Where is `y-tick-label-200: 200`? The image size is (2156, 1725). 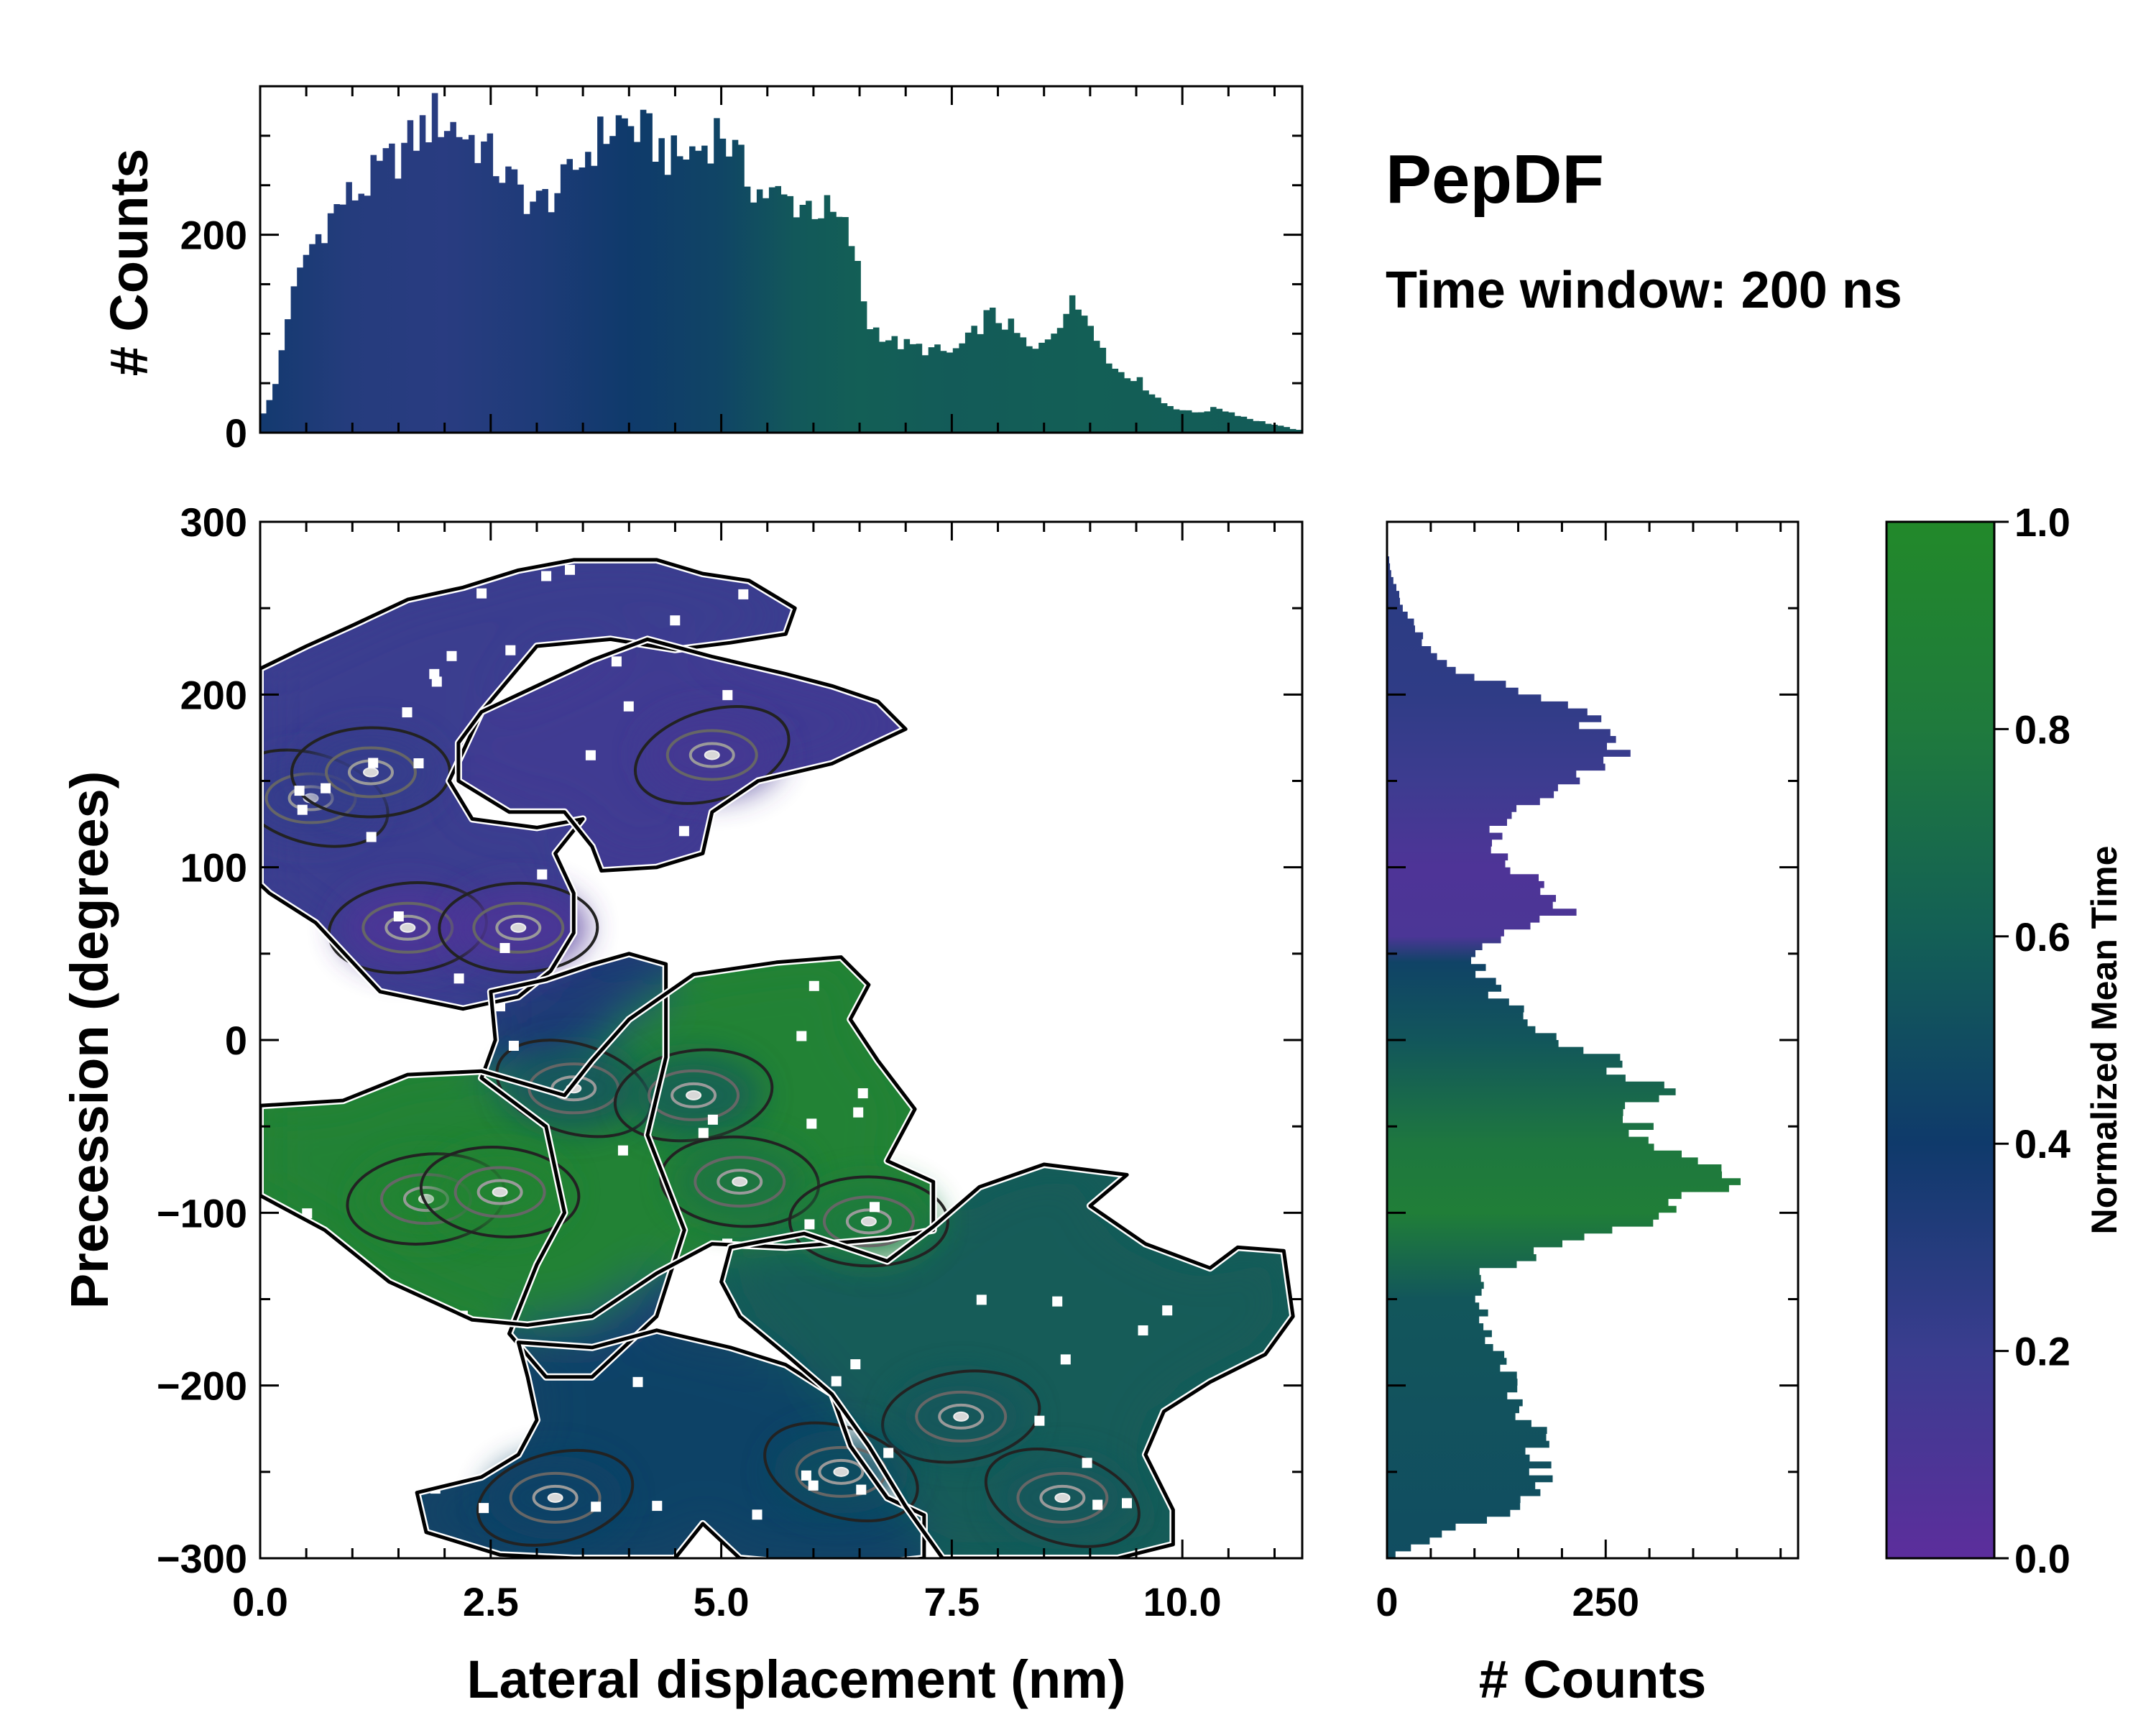
y-tick-label-200: 200 is located at coordinates (214, 694).